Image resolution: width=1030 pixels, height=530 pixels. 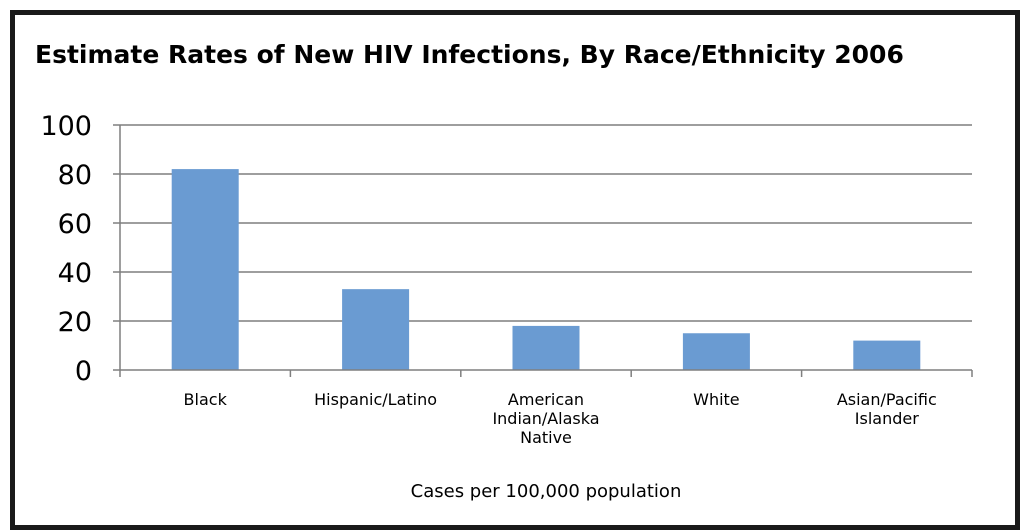 What do you see at coordinates (75, 175) in the screenshot?
I see `y-tick-label: 80` at bounding box center [75, 175].